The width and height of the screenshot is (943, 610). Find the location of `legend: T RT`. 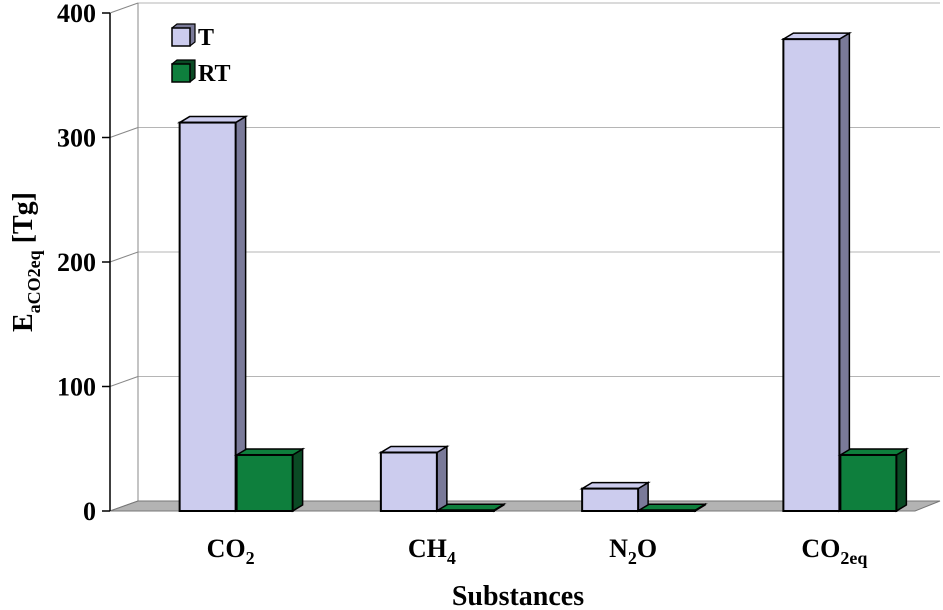

legend: T RT is located at coordinates (201, 55).